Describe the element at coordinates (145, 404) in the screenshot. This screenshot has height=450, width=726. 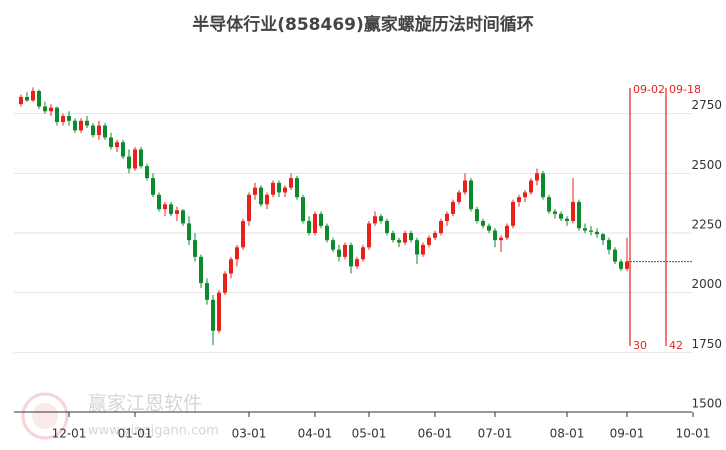
I see `watermark-brand: 赢家江恩软件` at that location.